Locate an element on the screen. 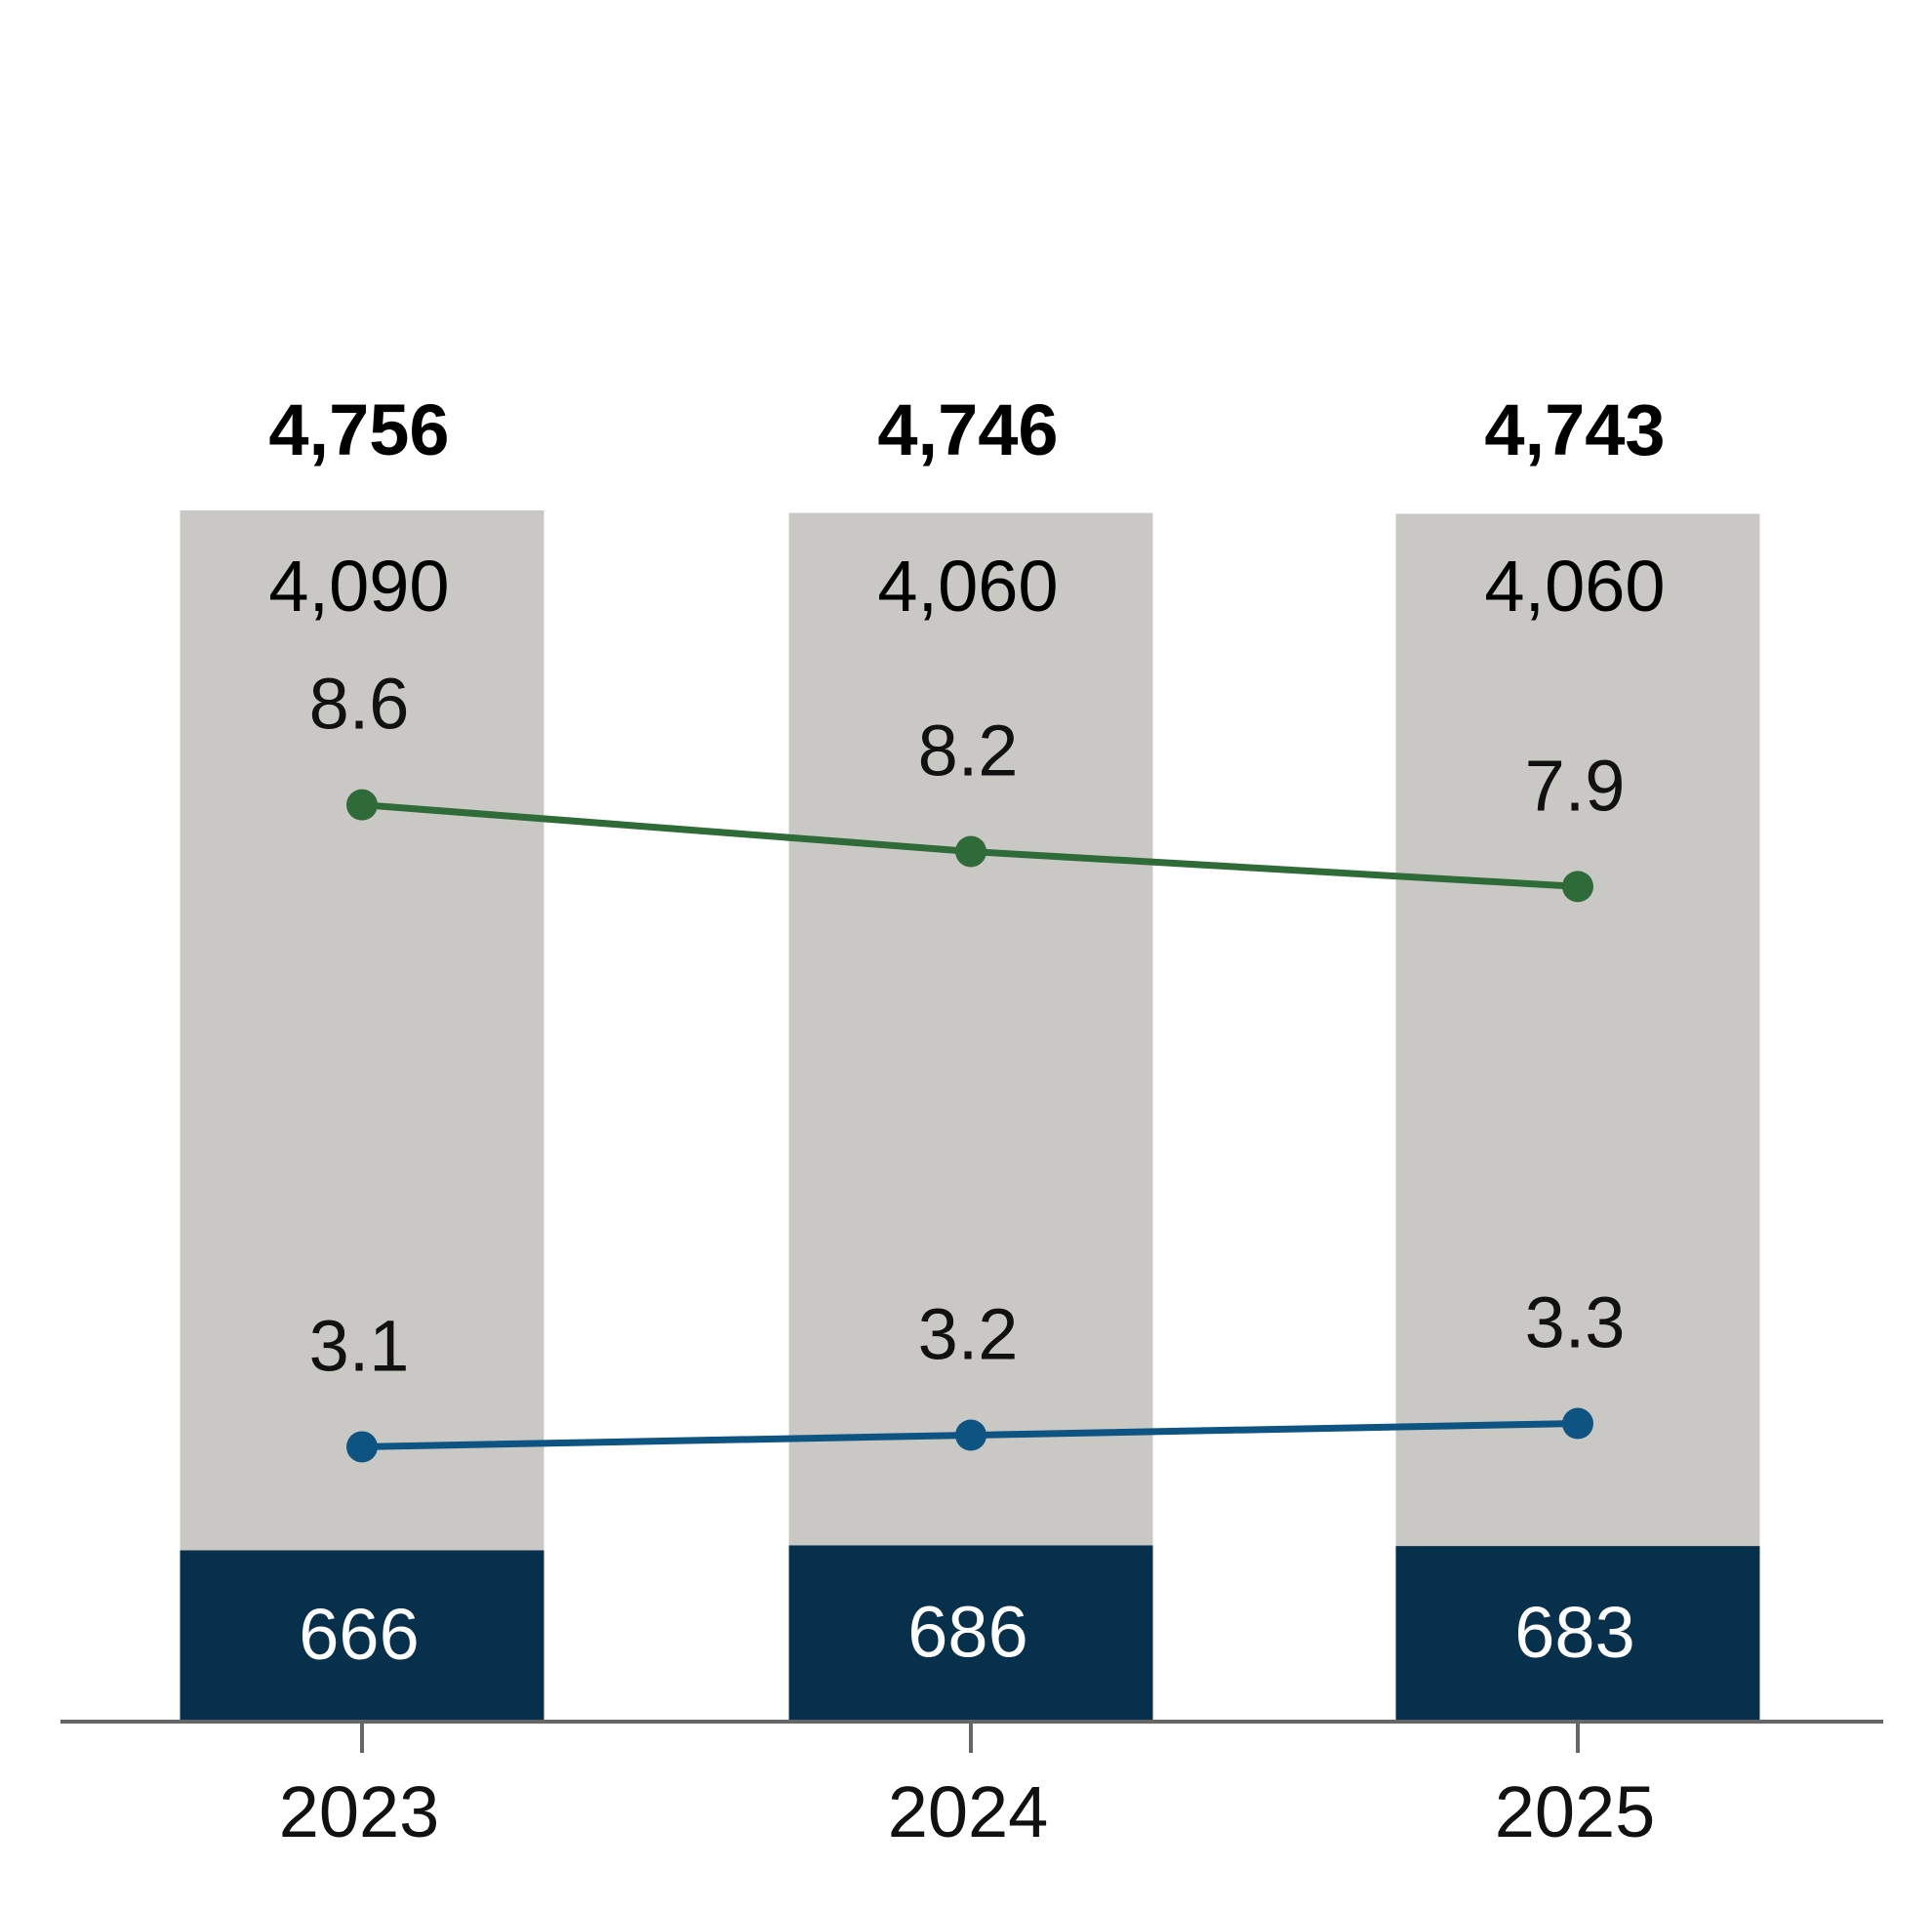 Image resolution: width=1932 pixels, height=1909 pixels. bar-bottom-2023 is located at coordinates (362, 1635).